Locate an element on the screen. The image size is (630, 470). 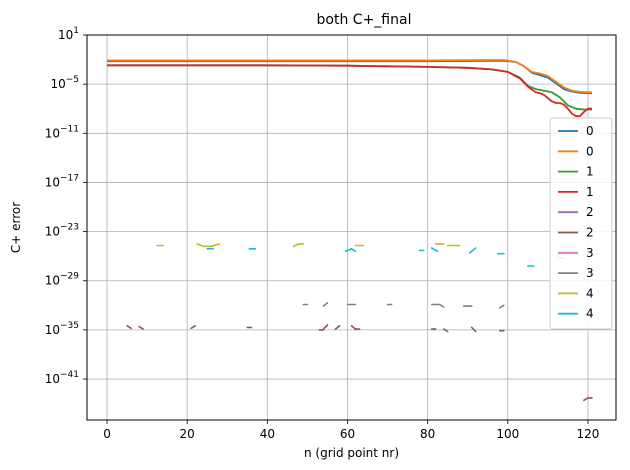
y-tick-label: 10⁻¹¹ is located at coordinates (62, 132).